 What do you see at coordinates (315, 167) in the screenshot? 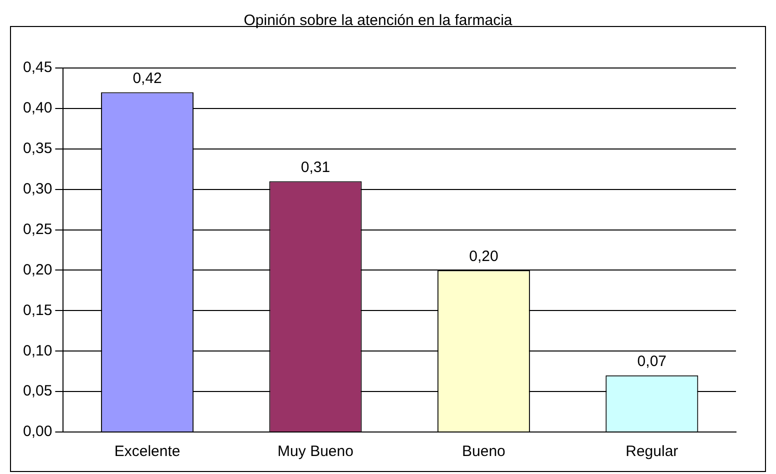
I see `data-label: 0,31` at bounding box center [315, 167].